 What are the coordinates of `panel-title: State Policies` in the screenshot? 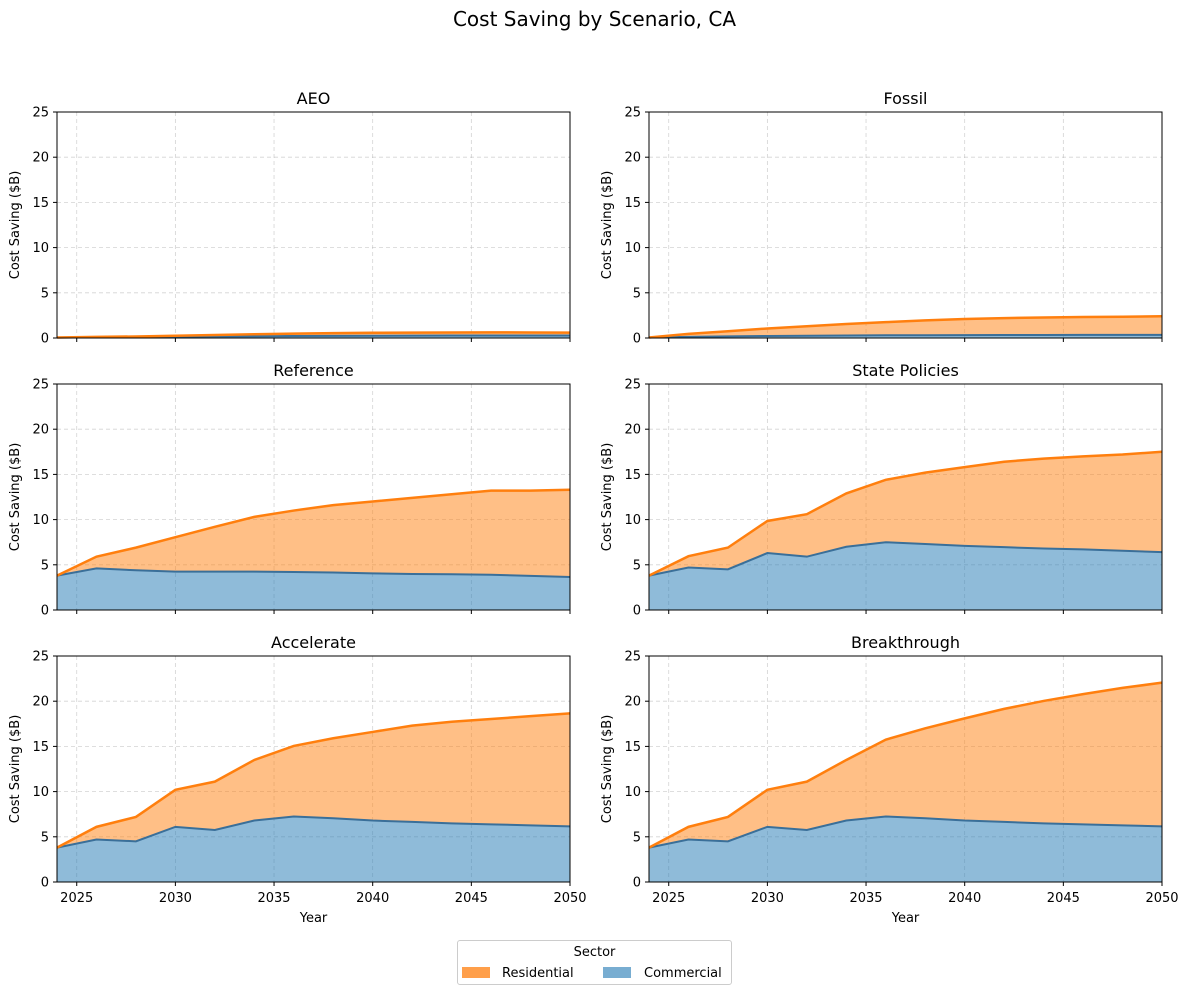 It's located at (905, 370).